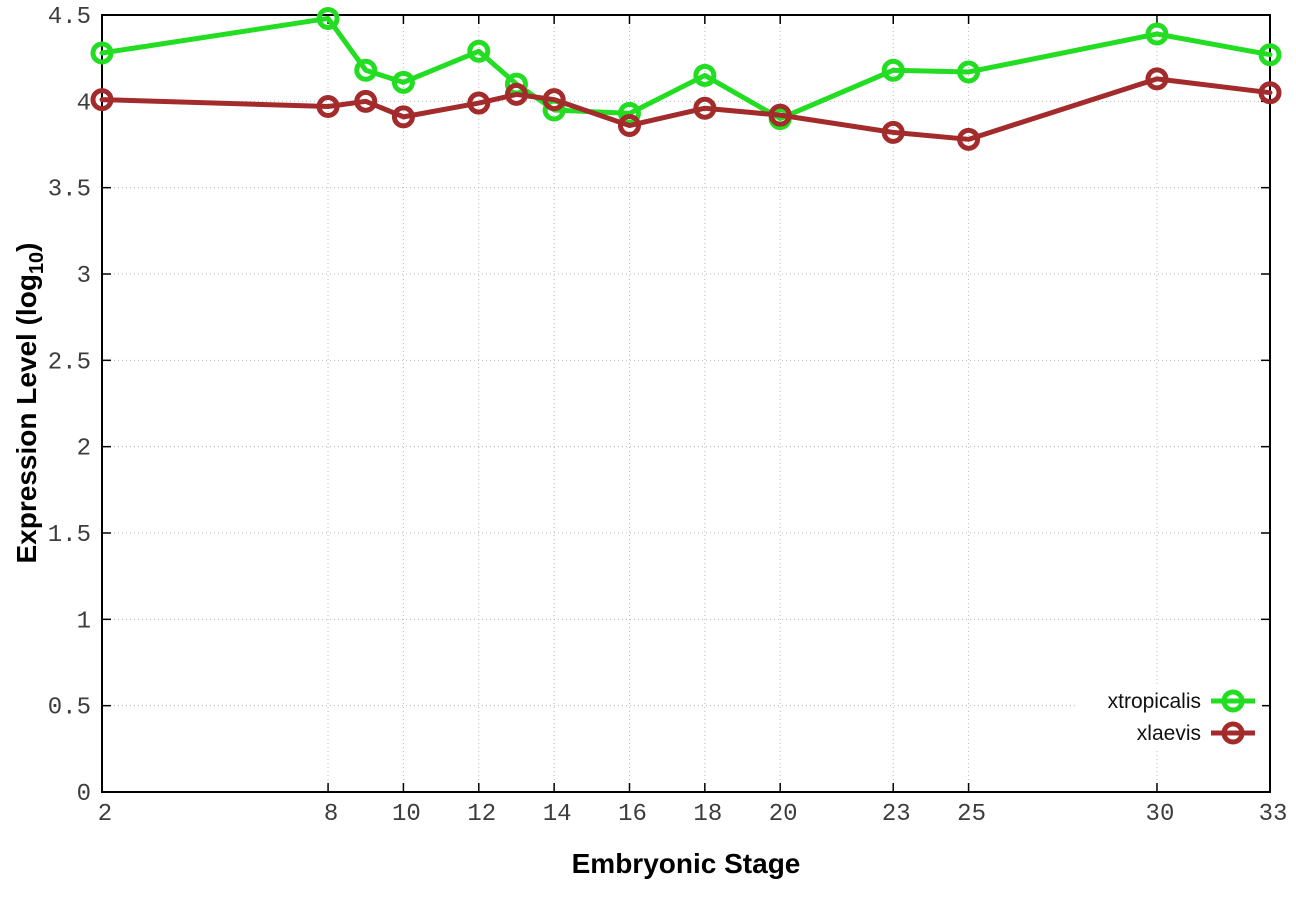 The height and width of the screenshot is (907, 1296). I want to click on series-line-xlaevis, so click(686, 109).